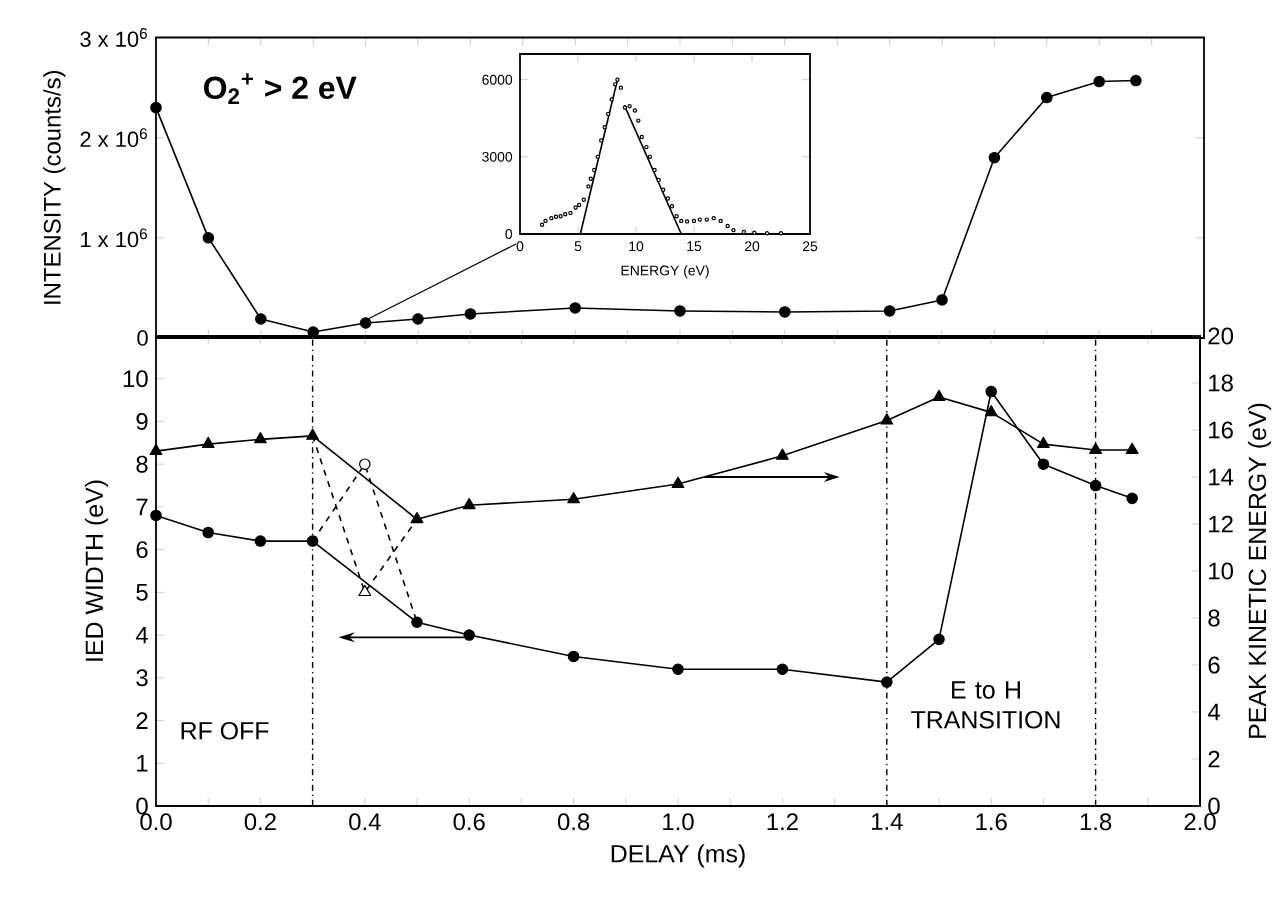 Image resolution: width=1284 pixels, height=898 pixels. I want to click on y2-tick-label: 2, so click(1214, 759).